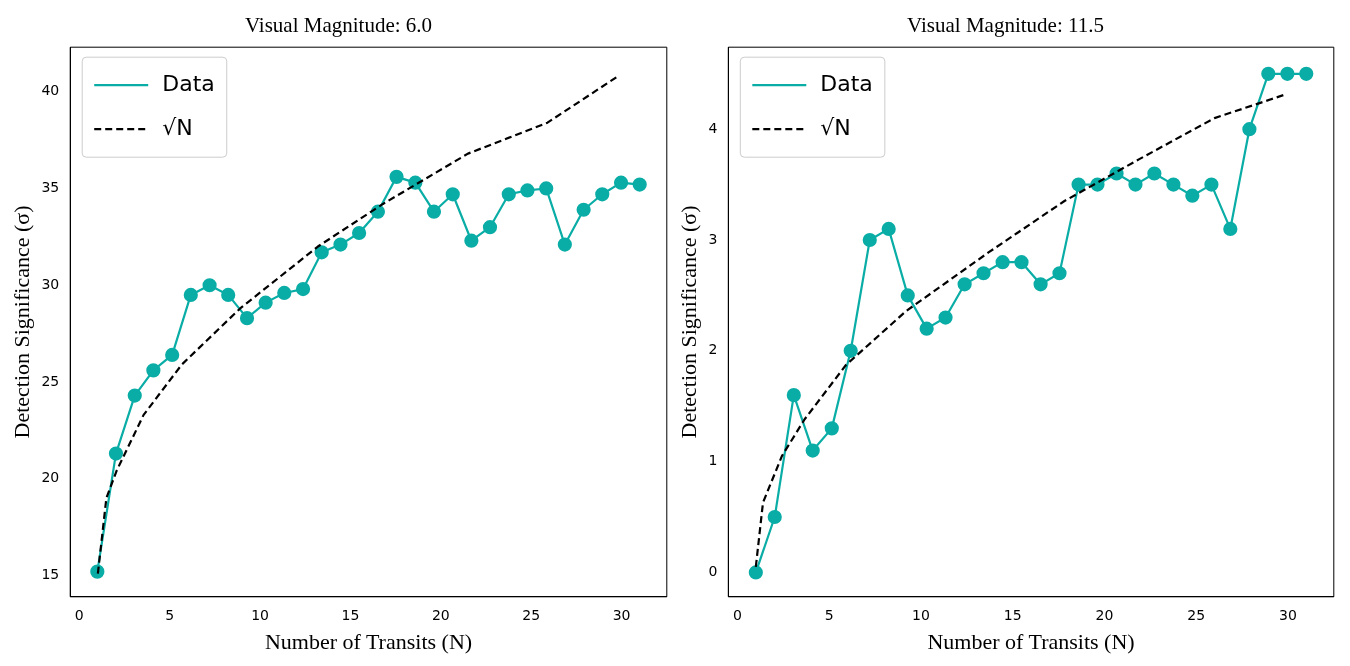 This screenshot has width=1350, height=666. What do you see at coordinates (713, 238) in the screenshot?
I see `y-tick-label: 3` at bounding box center [713, 238].